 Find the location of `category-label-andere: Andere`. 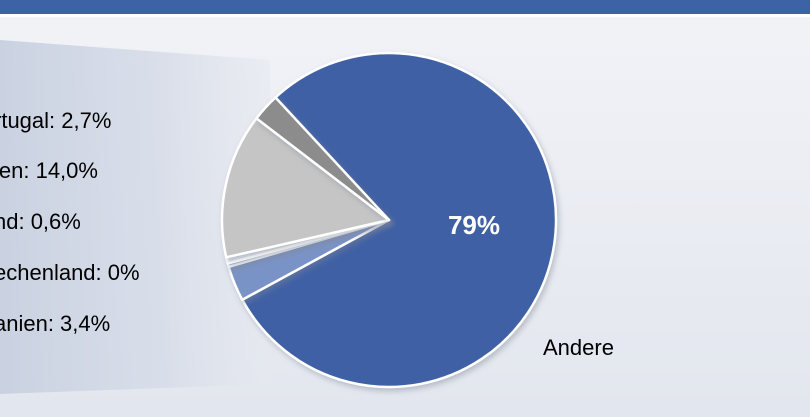

category-label-andere: Andere is located at coordinates (578, 347).